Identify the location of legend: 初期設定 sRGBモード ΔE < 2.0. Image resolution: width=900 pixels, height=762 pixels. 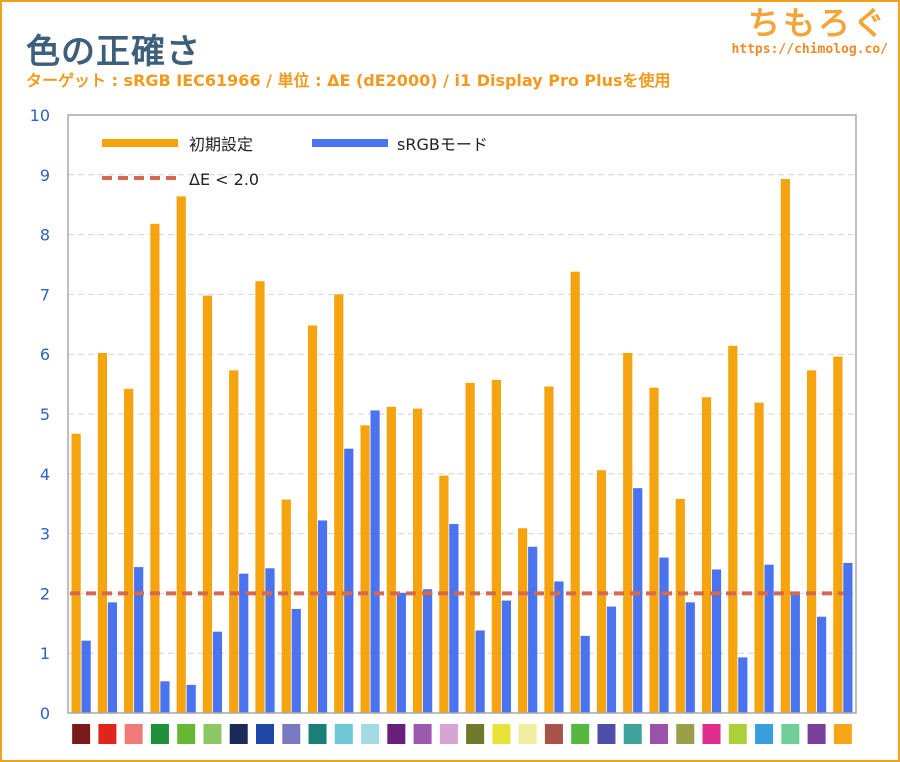
(295, 162).